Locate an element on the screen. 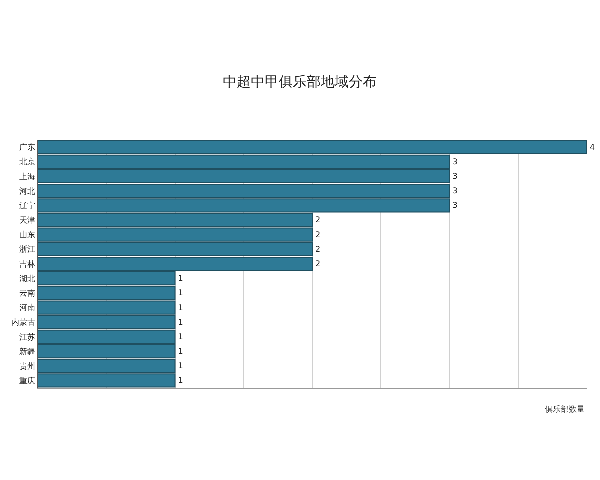 Image resolution: width=600 pixels, height=480 pixels. data-label: 4 is located at coordinates (593, 147).